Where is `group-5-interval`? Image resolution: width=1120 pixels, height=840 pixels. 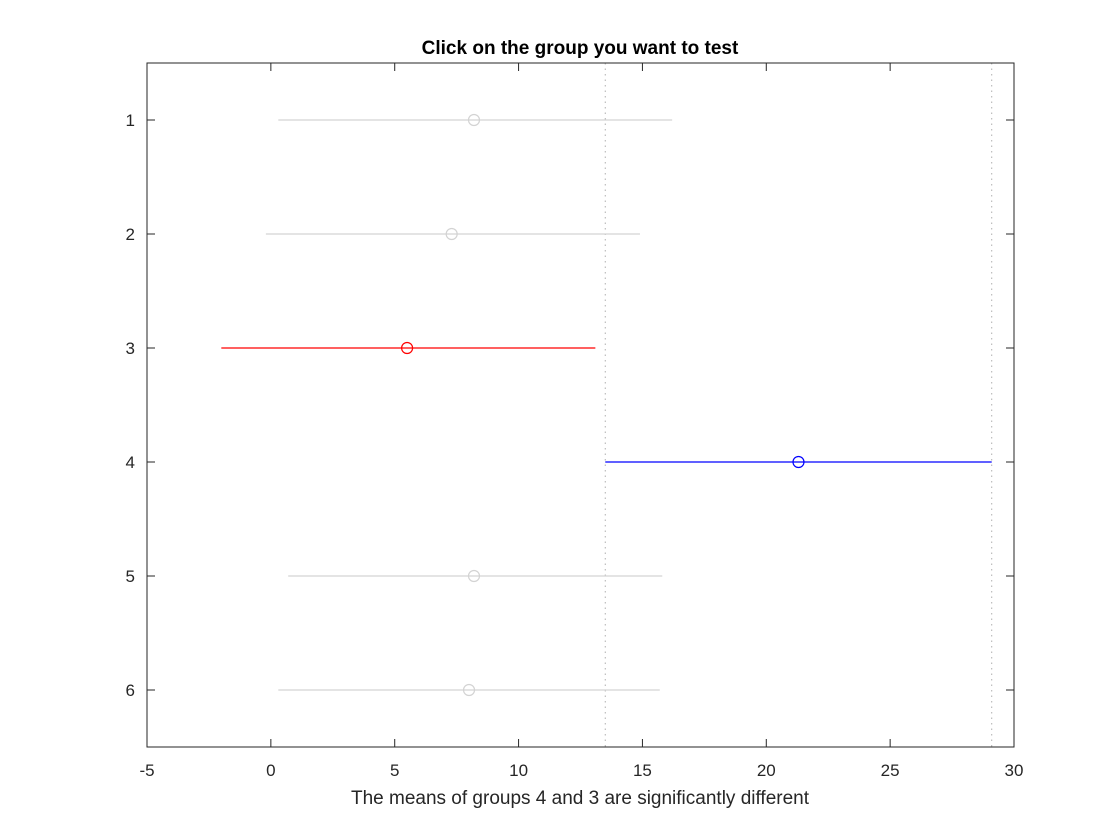
group-5-interval is located at coordinates (475, 576).